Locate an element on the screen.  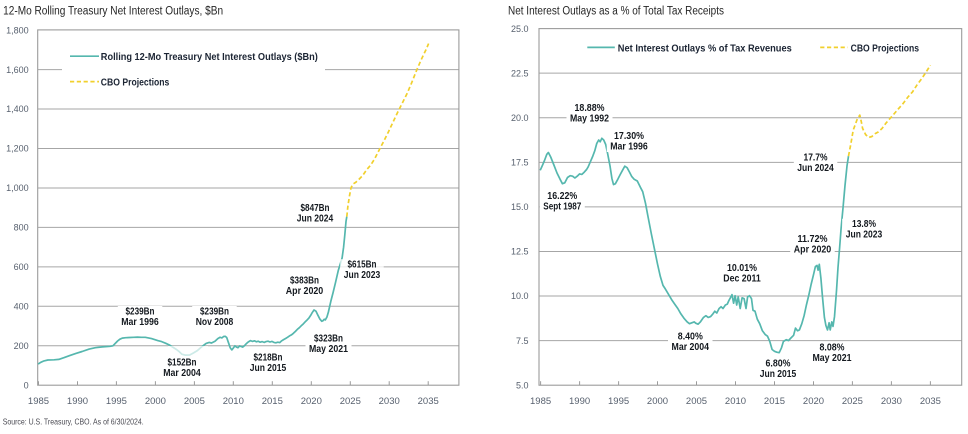
svg-text: 18.88% is located at coordinates (590, 108).